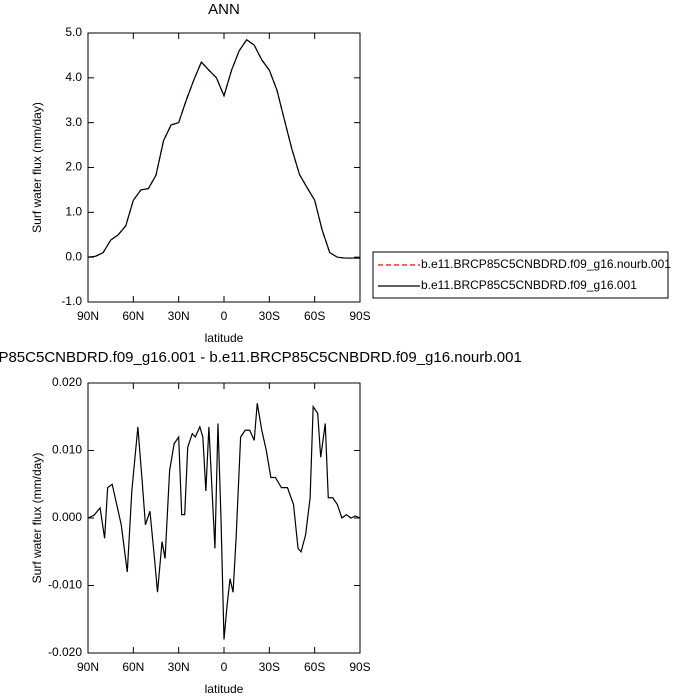 The height and width of the screenshot is (700, 700). Describe the element at coordinates (520, 275) in the screenshot. I see `legend-box` at that location.